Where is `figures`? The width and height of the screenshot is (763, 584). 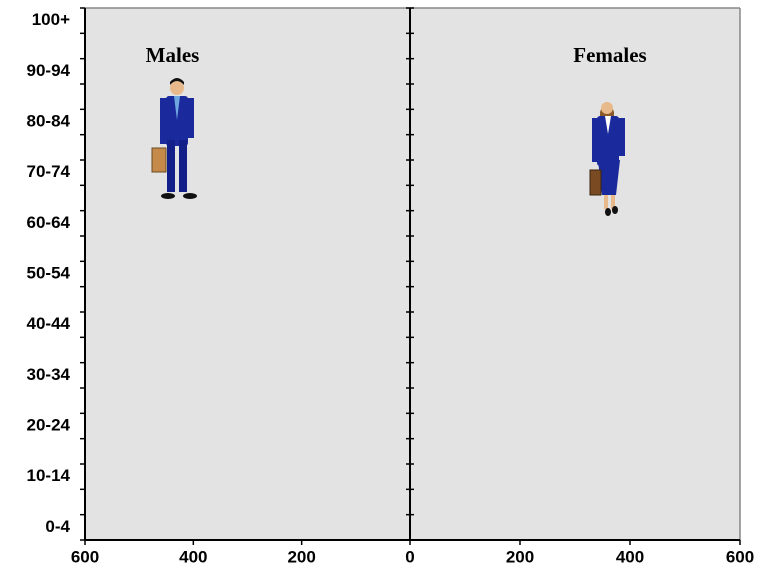 figures is located at coordinates (388, 147).